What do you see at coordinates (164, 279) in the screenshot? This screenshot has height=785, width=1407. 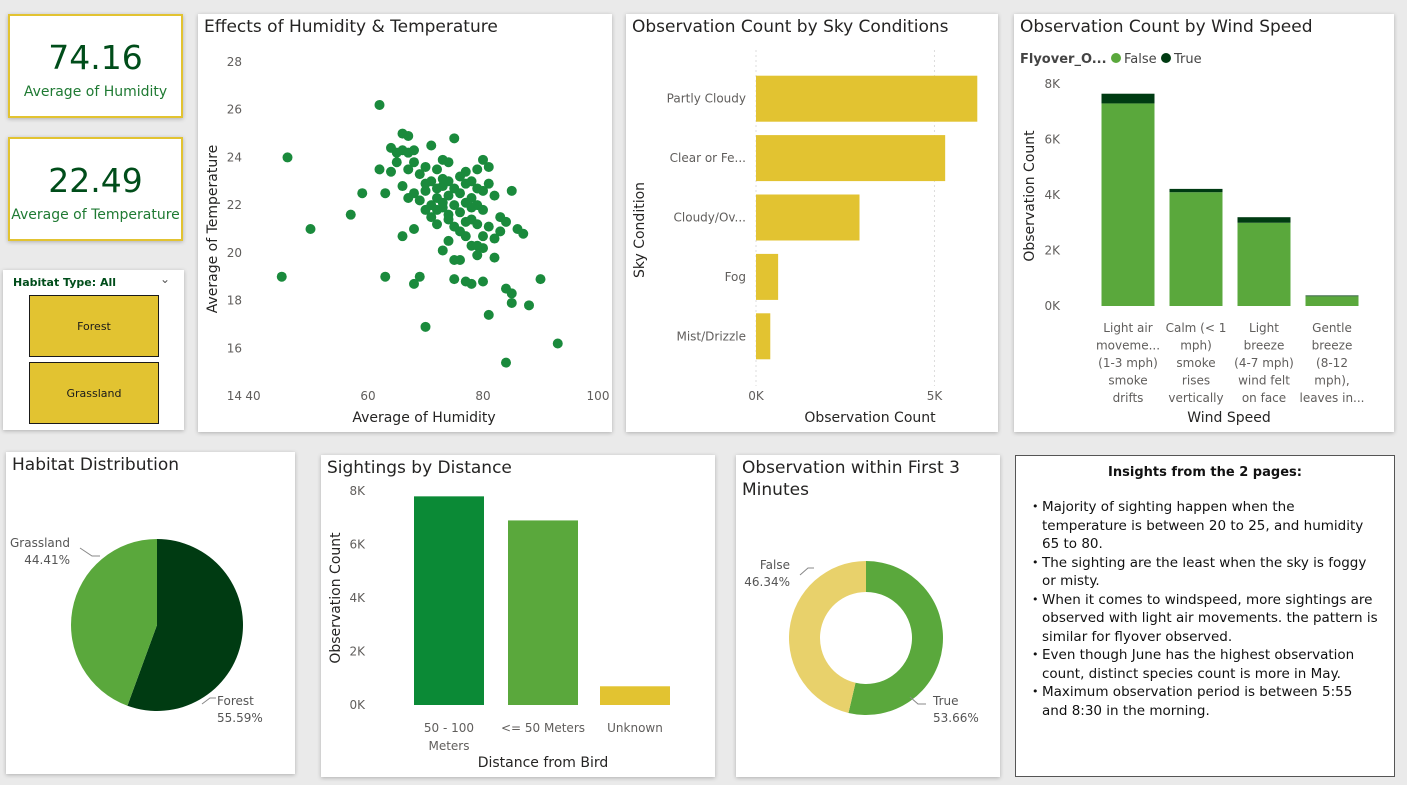 I see `chevron-down-icon: ⌄` at bounding box center [164, 279].